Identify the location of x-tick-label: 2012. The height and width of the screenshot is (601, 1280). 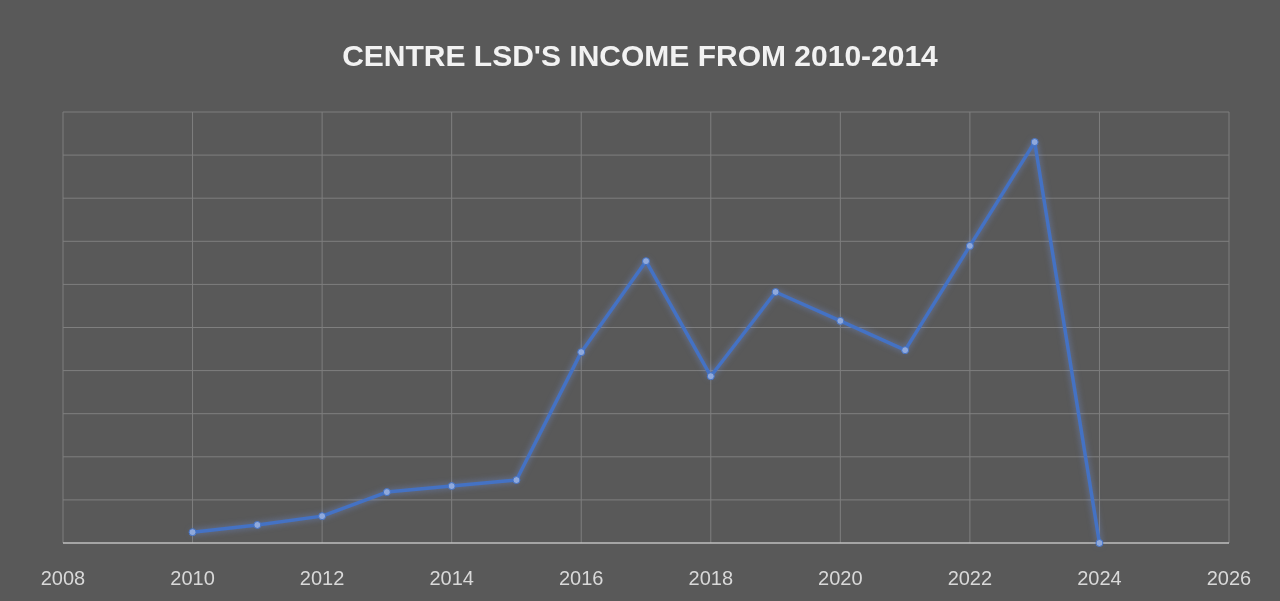
(322, 578).